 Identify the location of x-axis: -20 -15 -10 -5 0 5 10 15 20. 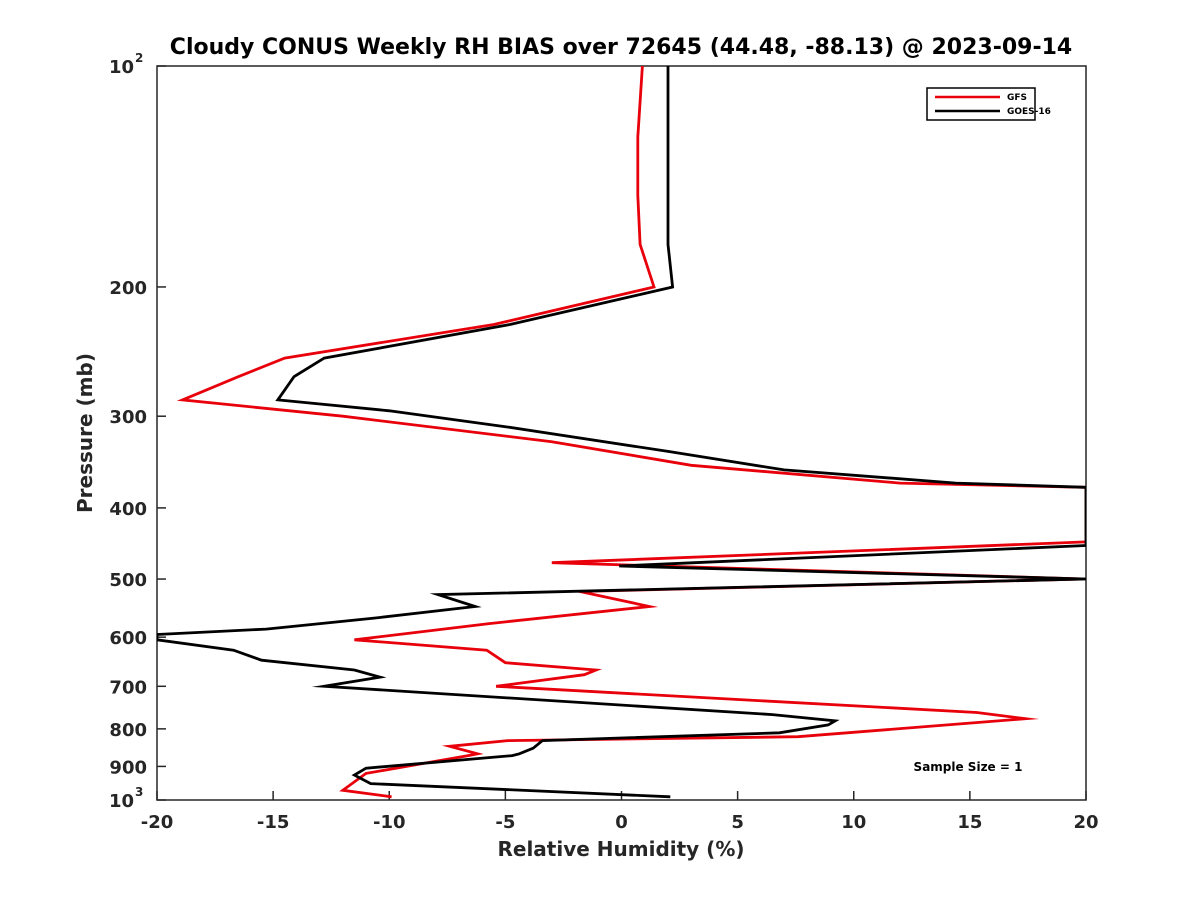
(620, 812).